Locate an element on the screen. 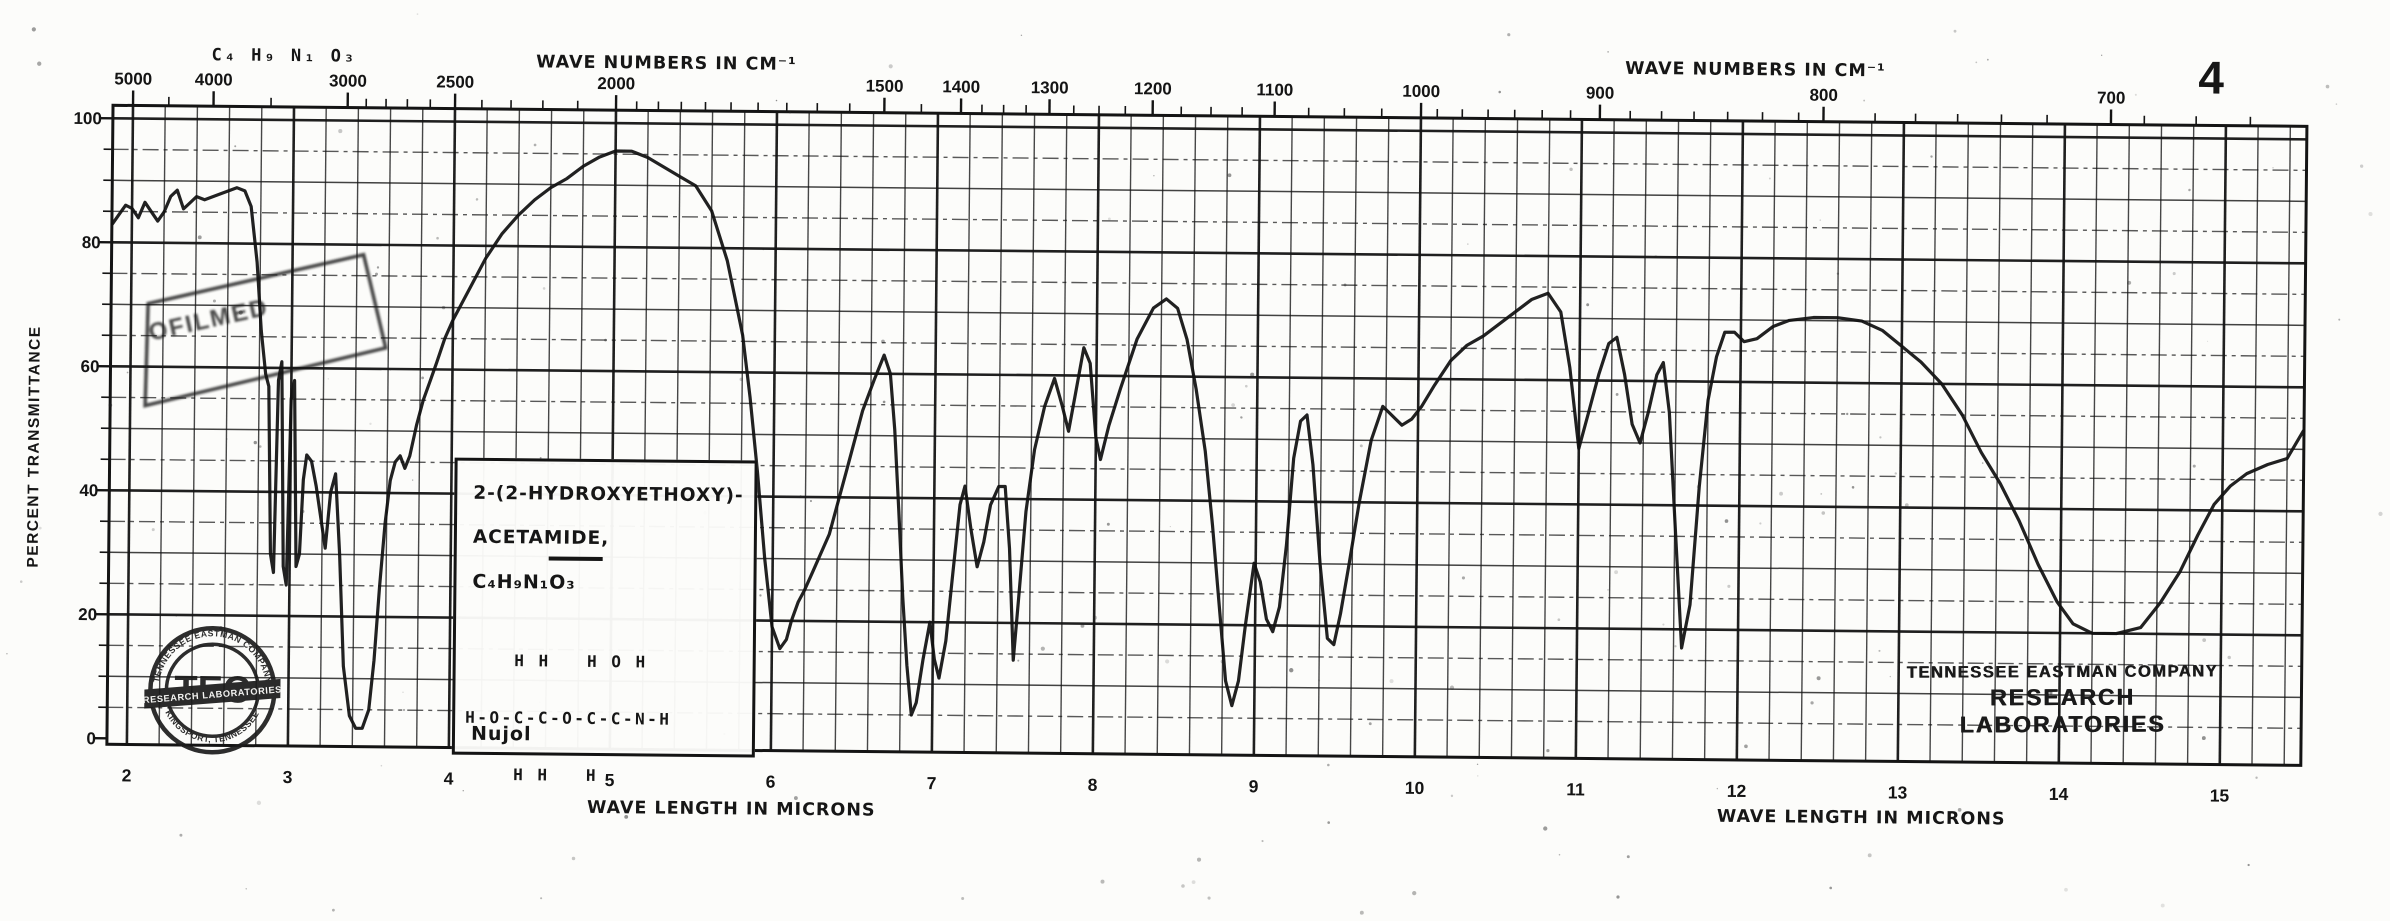 Image resolution: width=2390 pixels, height=921 pixels. micron-tick-label: 4 is located at coordinates (449, 779).